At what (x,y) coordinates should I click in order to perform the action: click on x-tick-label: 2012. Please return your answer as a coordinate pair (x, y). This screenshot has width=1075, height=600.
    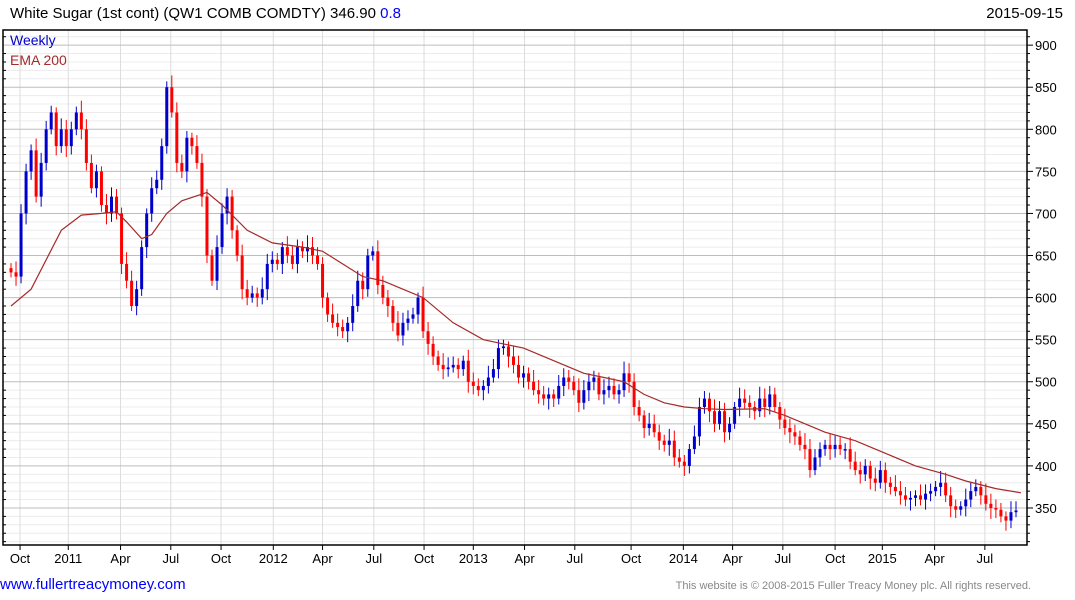
    Looking at the image, I should click on (273, 558).